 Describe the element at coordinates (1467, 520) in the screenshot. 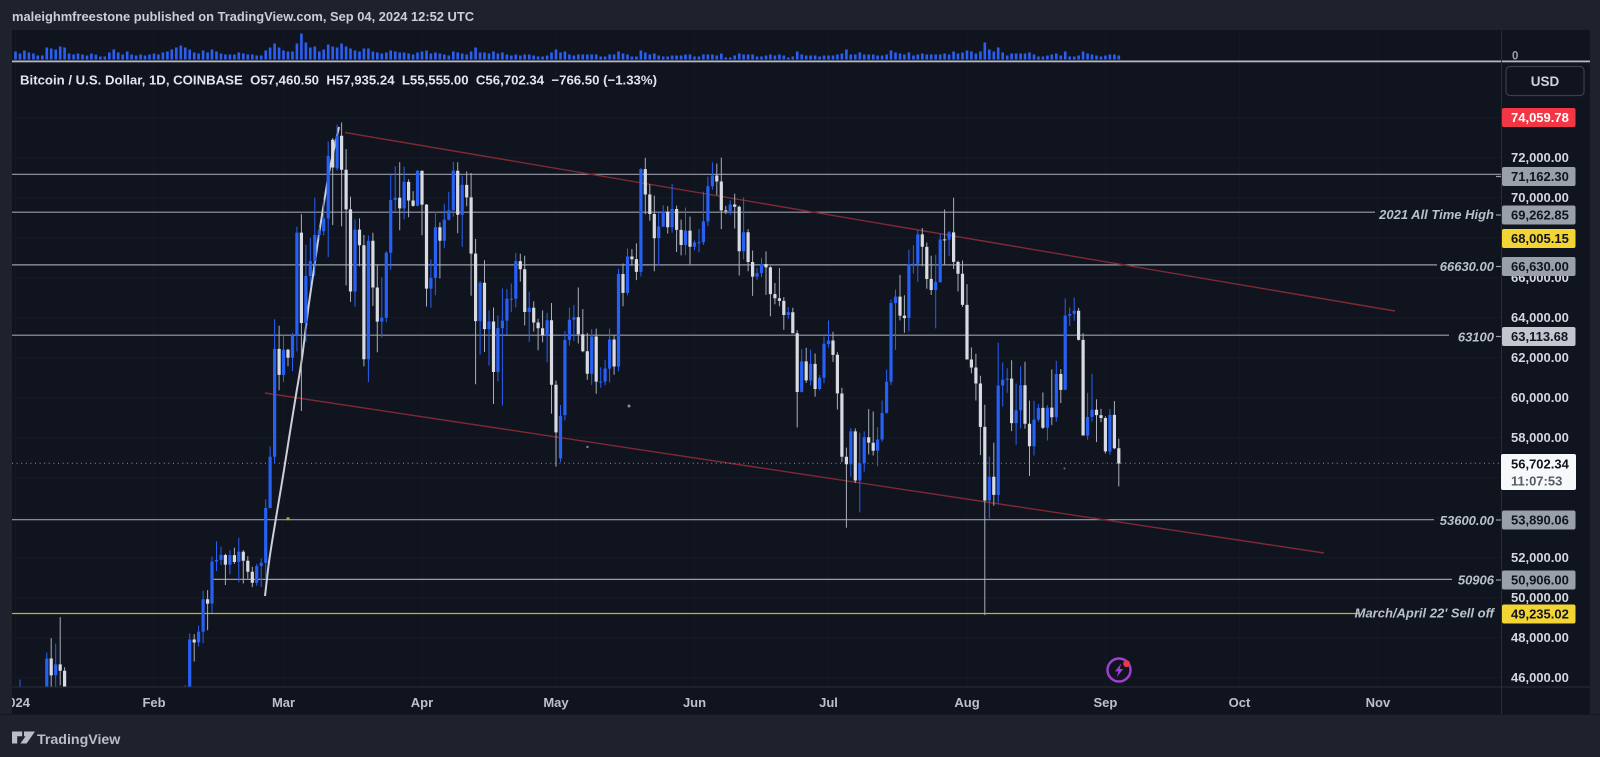

I see `svg-text: 53600.00` at that location.